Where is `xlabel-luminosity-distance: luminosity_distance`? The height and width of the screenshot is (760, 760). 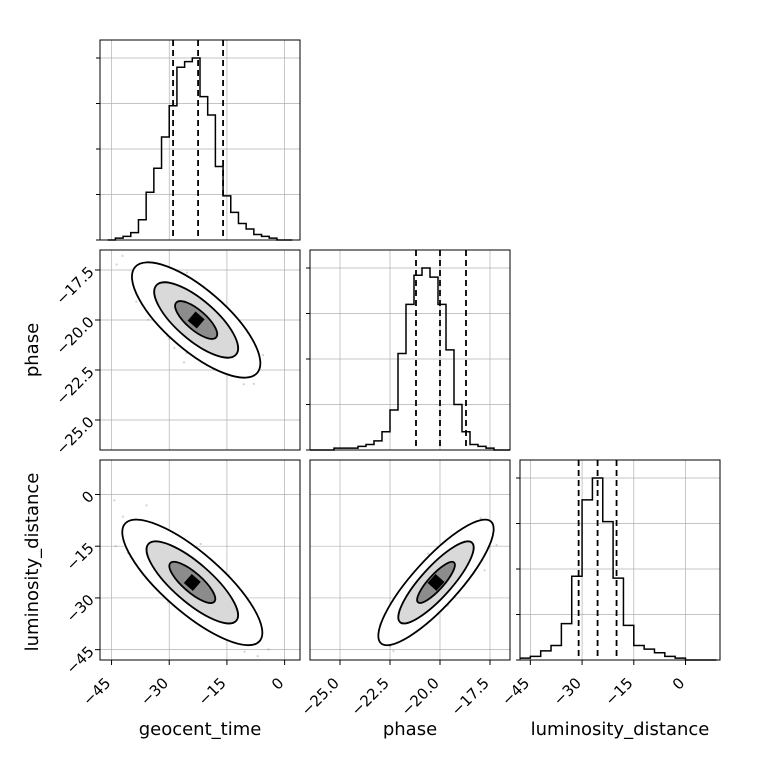 xlabel-luminosity-distance: luminosity_distance is located at coordinates (620, 729).